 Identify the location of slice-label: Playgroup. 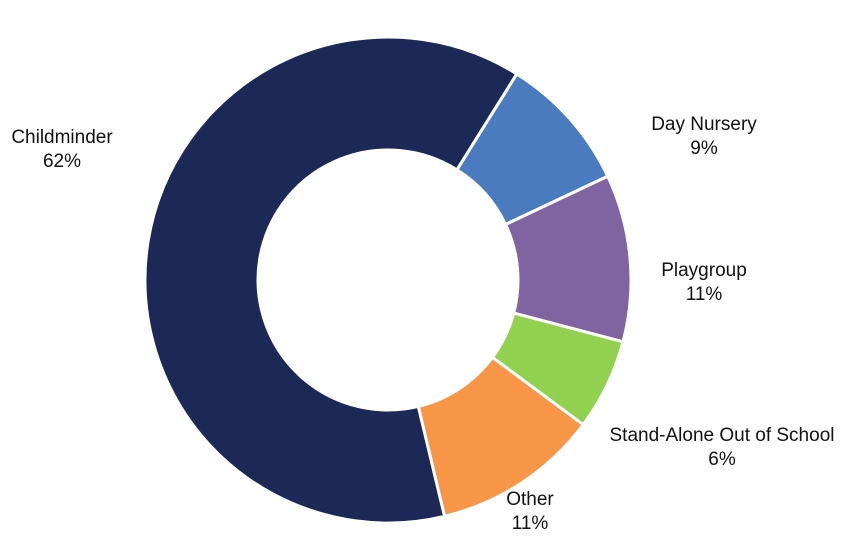
(704, 270).